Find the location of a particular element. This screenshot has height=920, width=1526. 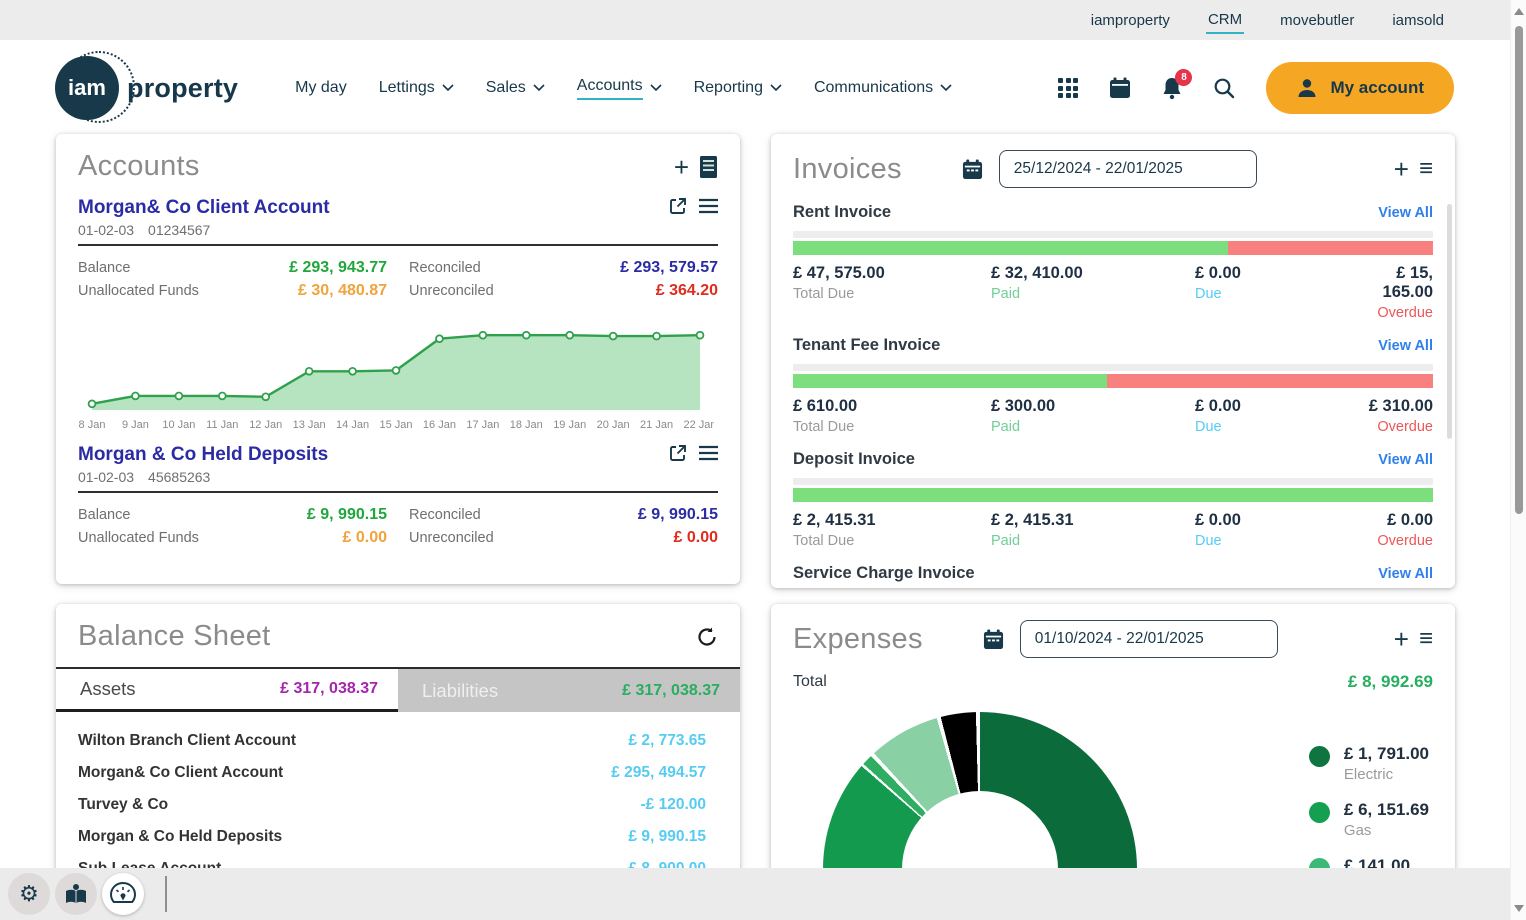

paid-value: £ 300.00 is located at coordinates (1023, 406).